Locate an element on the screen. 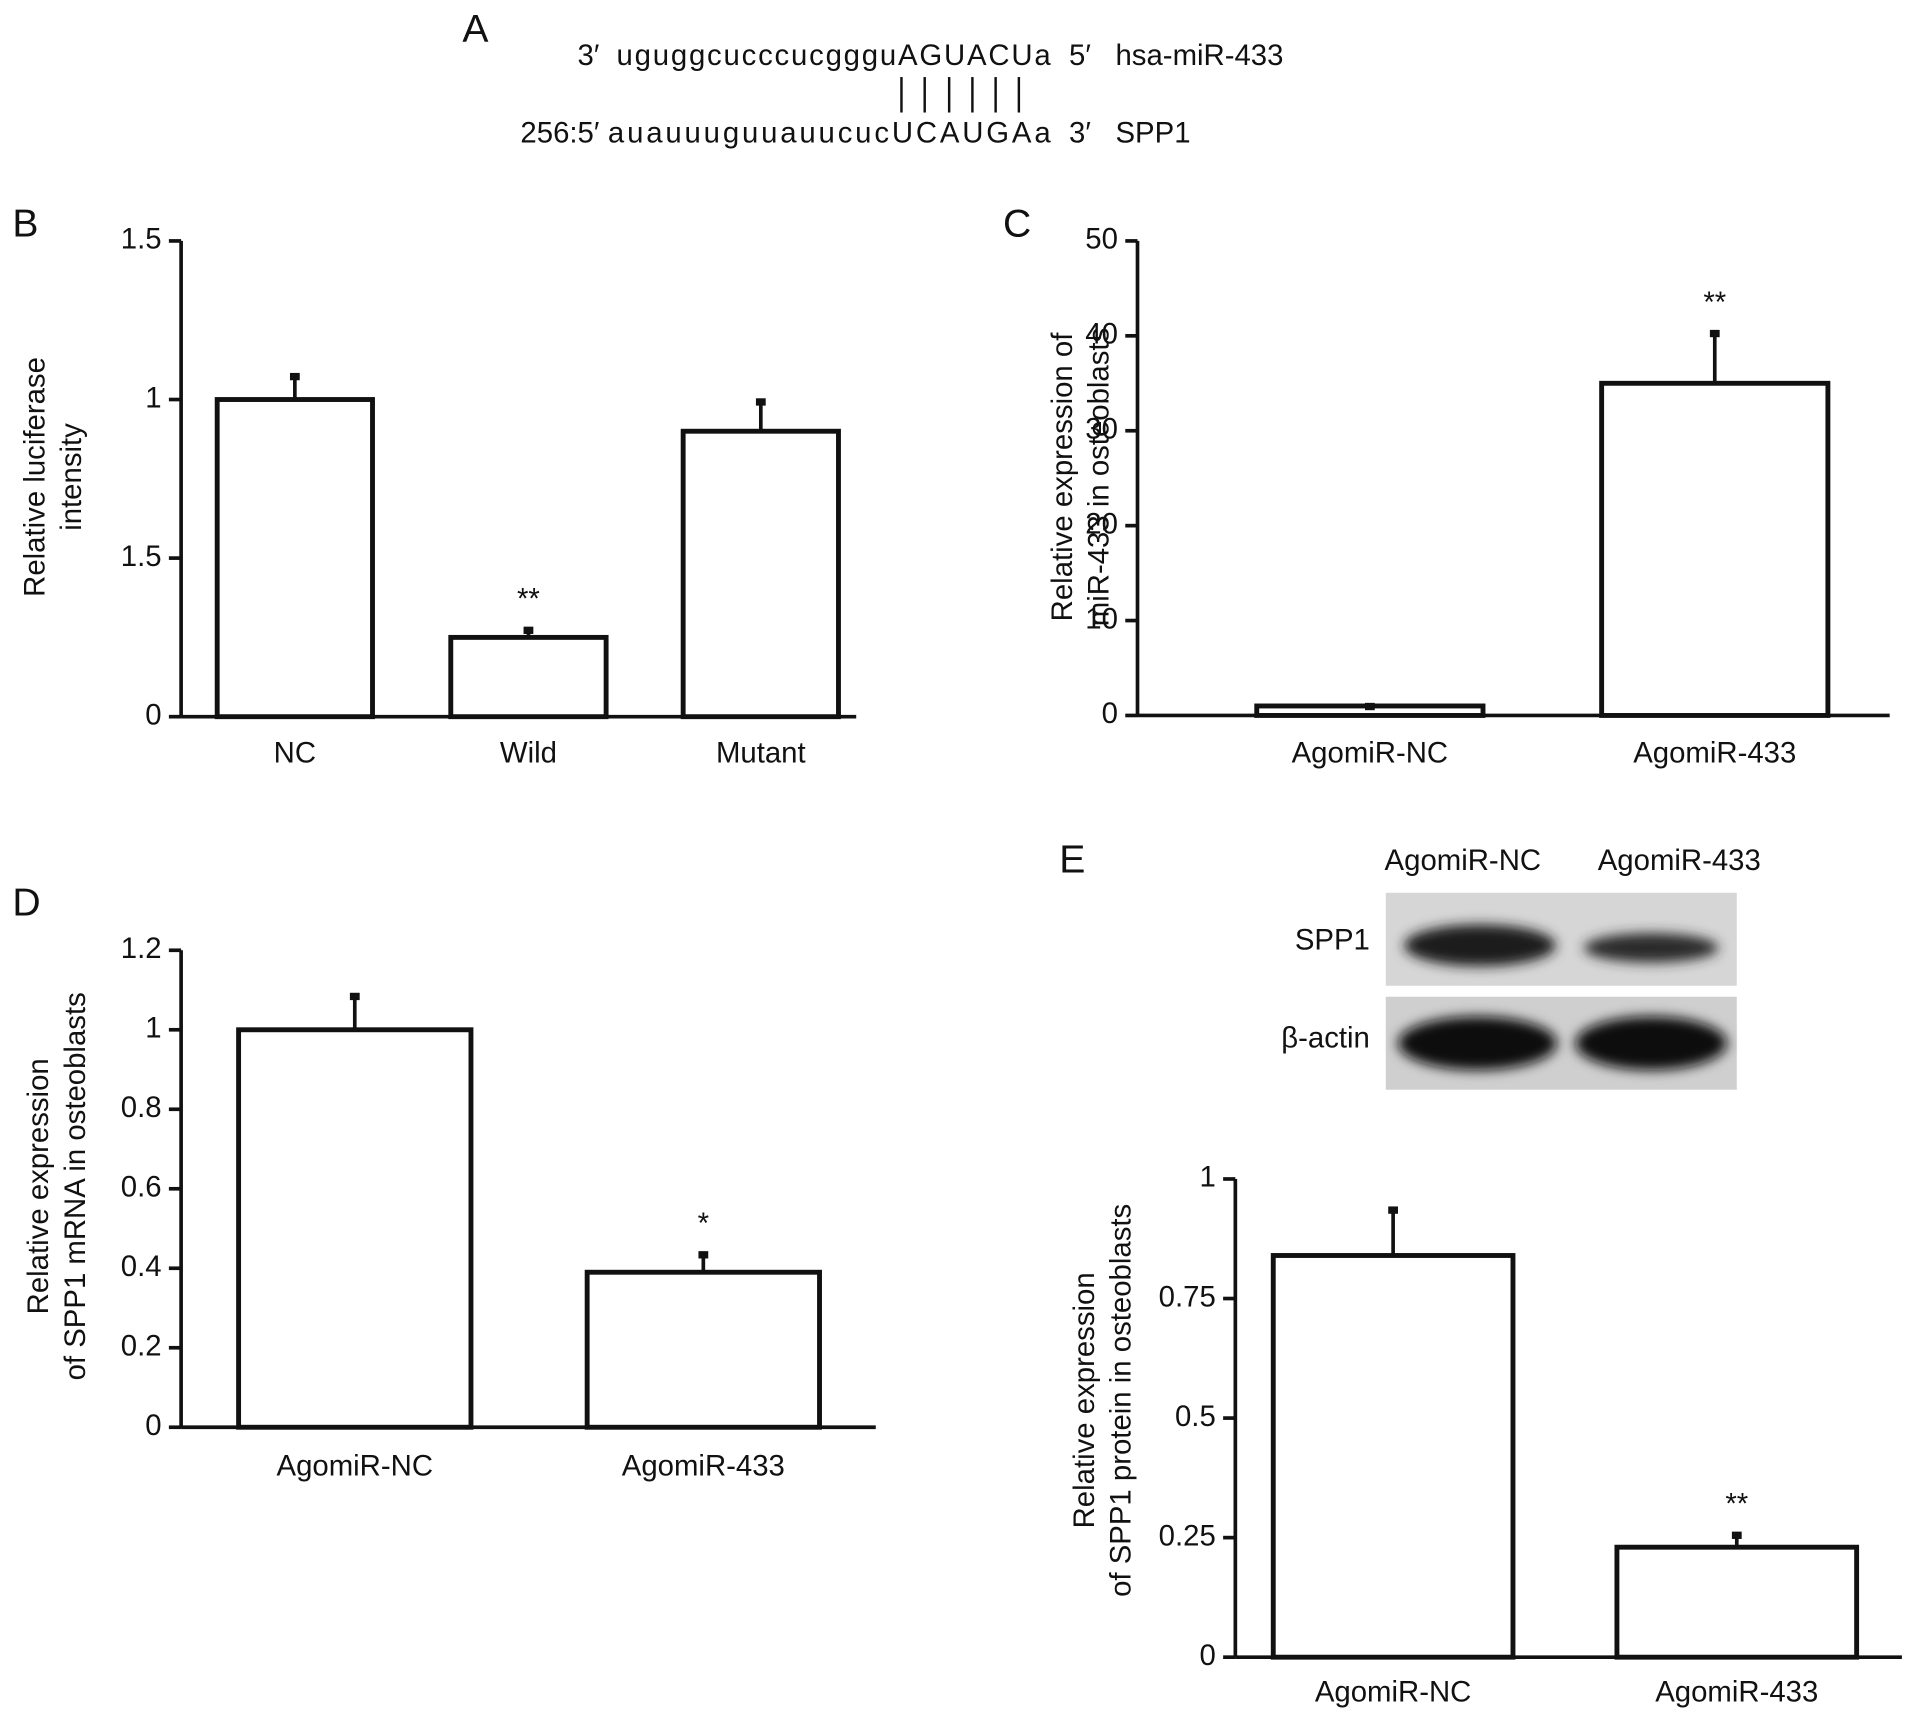  mirna-end: 5′ is located at coordinates (1080, 55).